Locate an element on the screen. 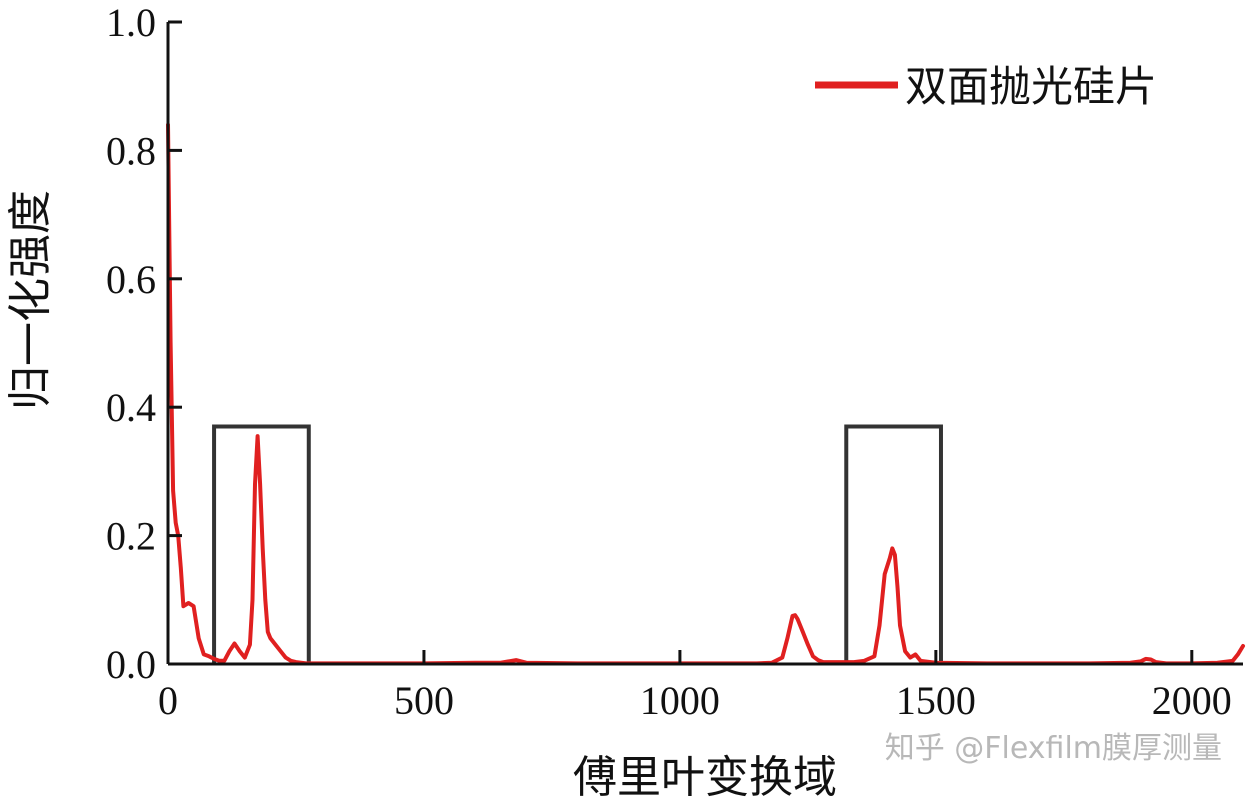 The height and width of the screenshot is (800, 1255). y-tick-label: 0.8 is located at coordinates (131, 150).